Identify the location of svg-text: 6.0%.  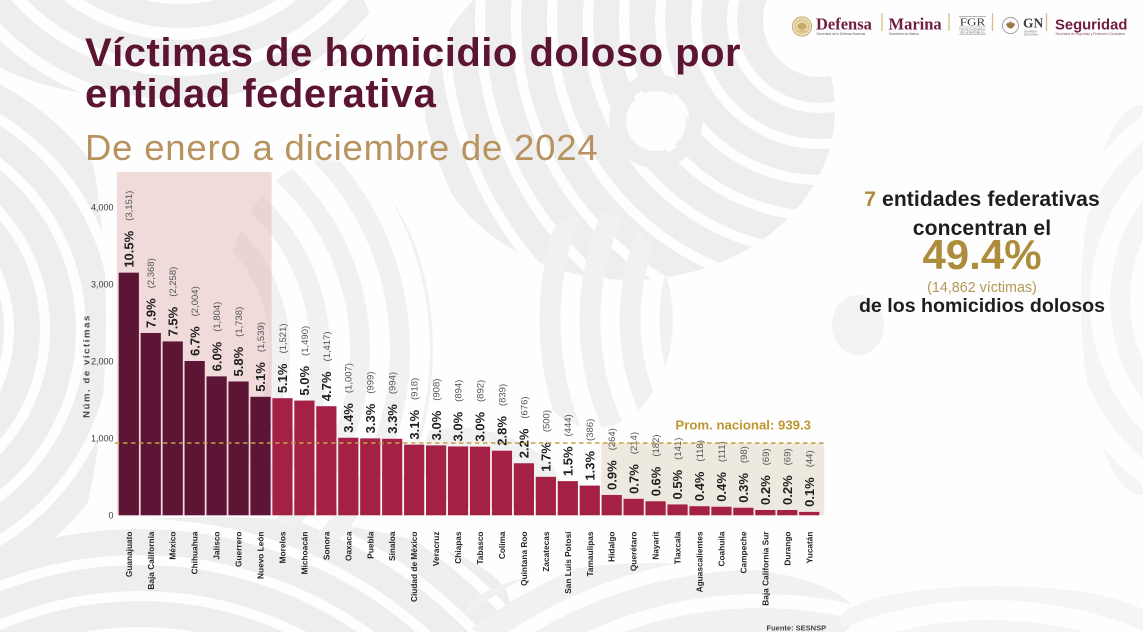
(216, 356).